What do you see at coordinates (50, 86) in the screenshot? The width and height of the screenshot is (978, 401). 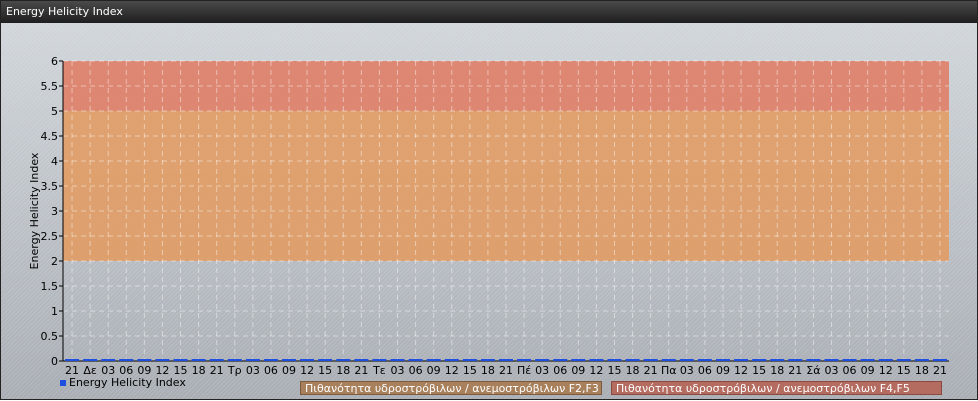 I see `y-tick-label: 5.5` at bounding box center [50, 86].